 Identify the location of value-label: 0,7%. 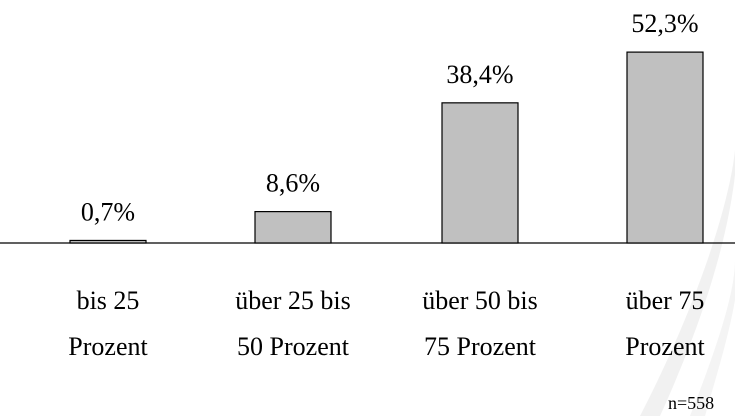
(108, 211).